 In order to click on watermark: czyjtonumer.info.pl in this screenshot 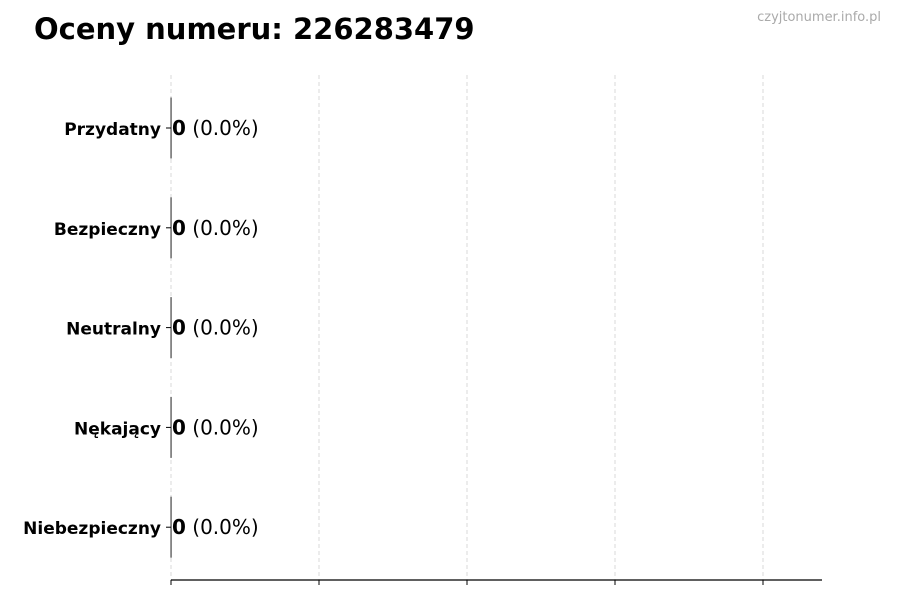, I will do `click(819, 17)`.